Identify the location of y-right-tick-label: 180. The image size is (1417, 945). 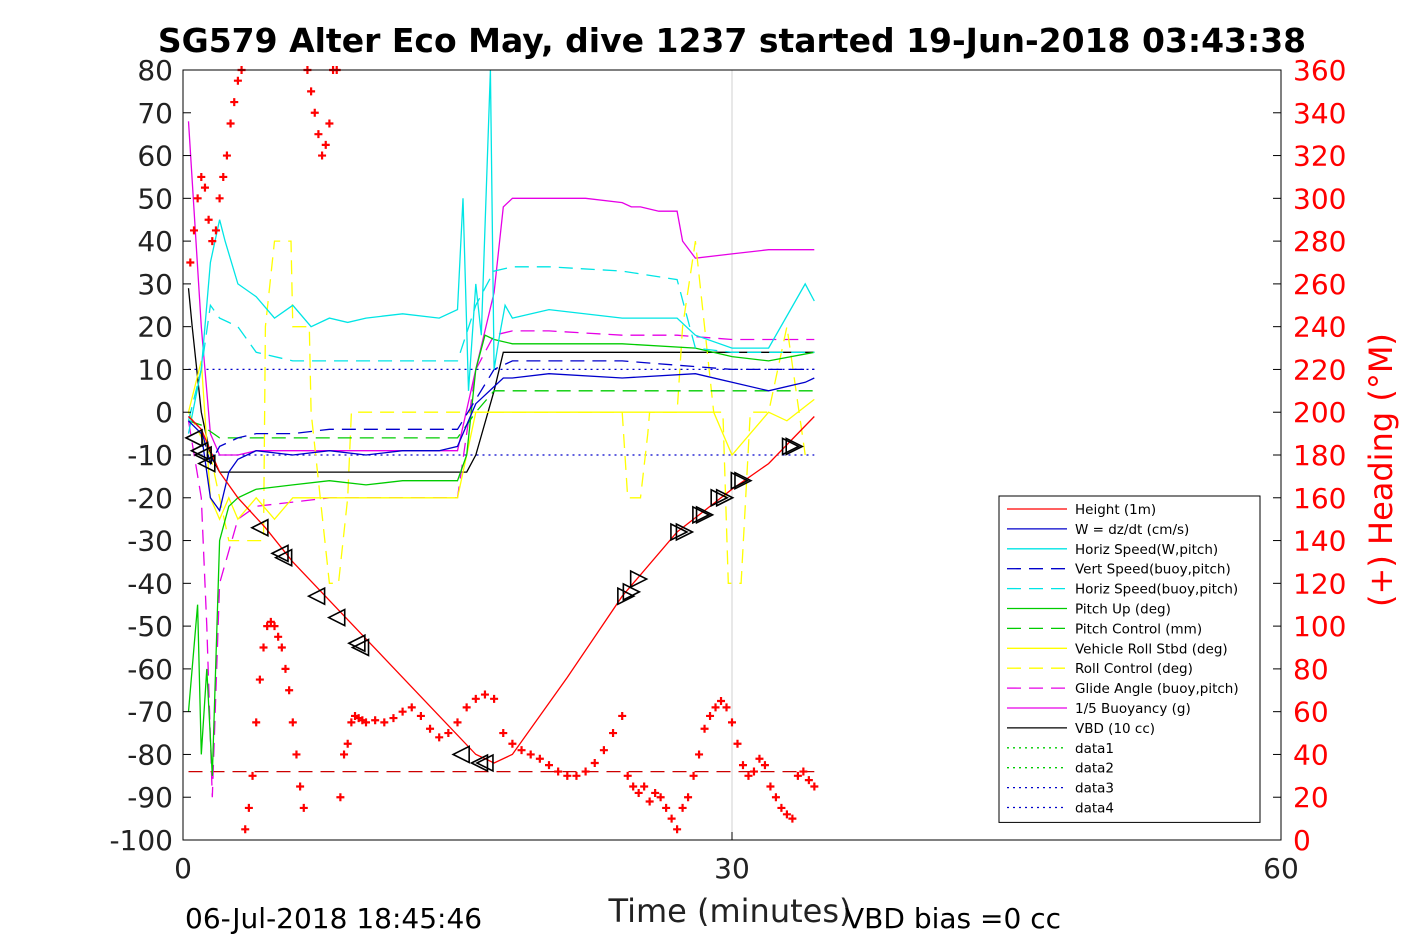
(1319, 455).